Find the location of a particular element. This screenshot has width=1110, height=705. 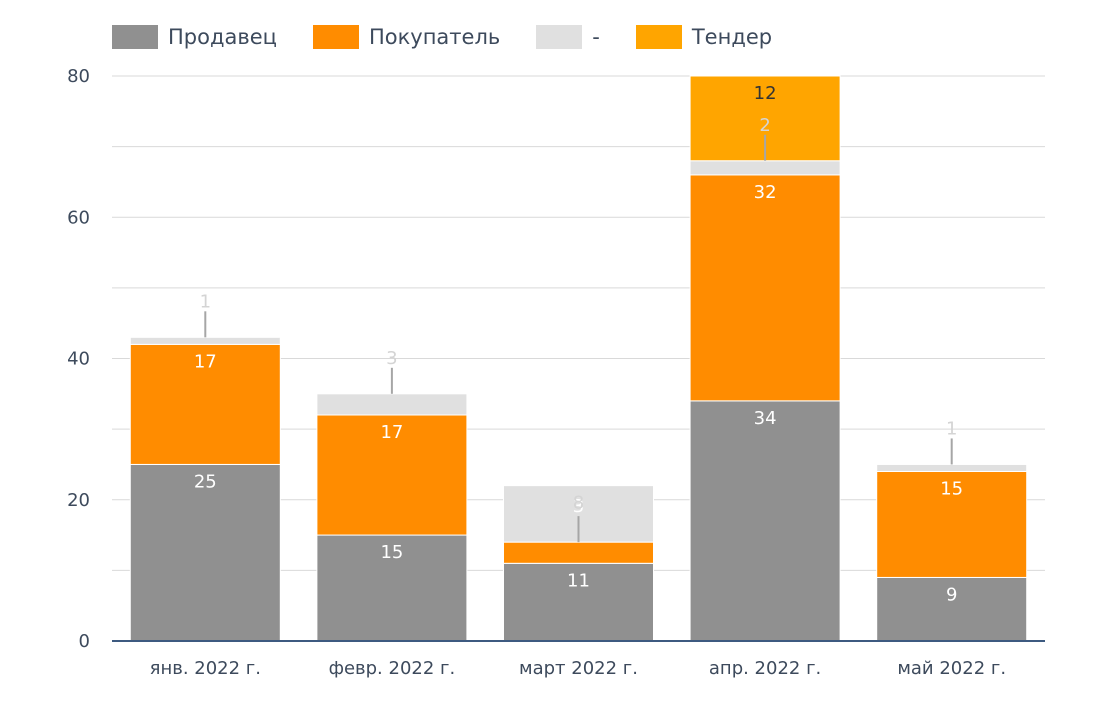

legend-swatch-tender is located at coordinates (658, 37).